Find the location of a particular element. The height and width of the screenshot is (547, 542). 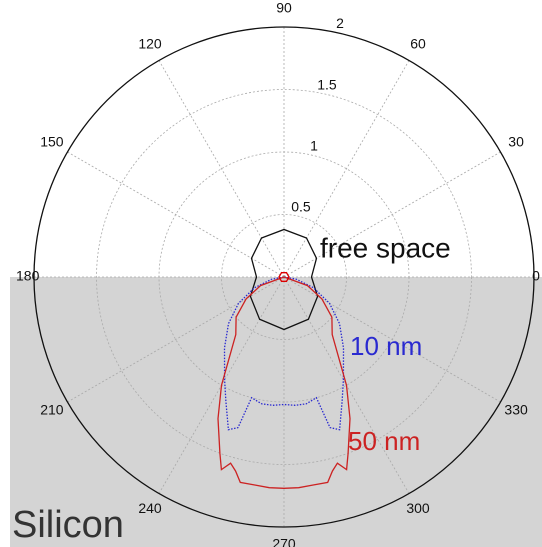

theta-tick-label: 180 is located at coordinates (28, 276).